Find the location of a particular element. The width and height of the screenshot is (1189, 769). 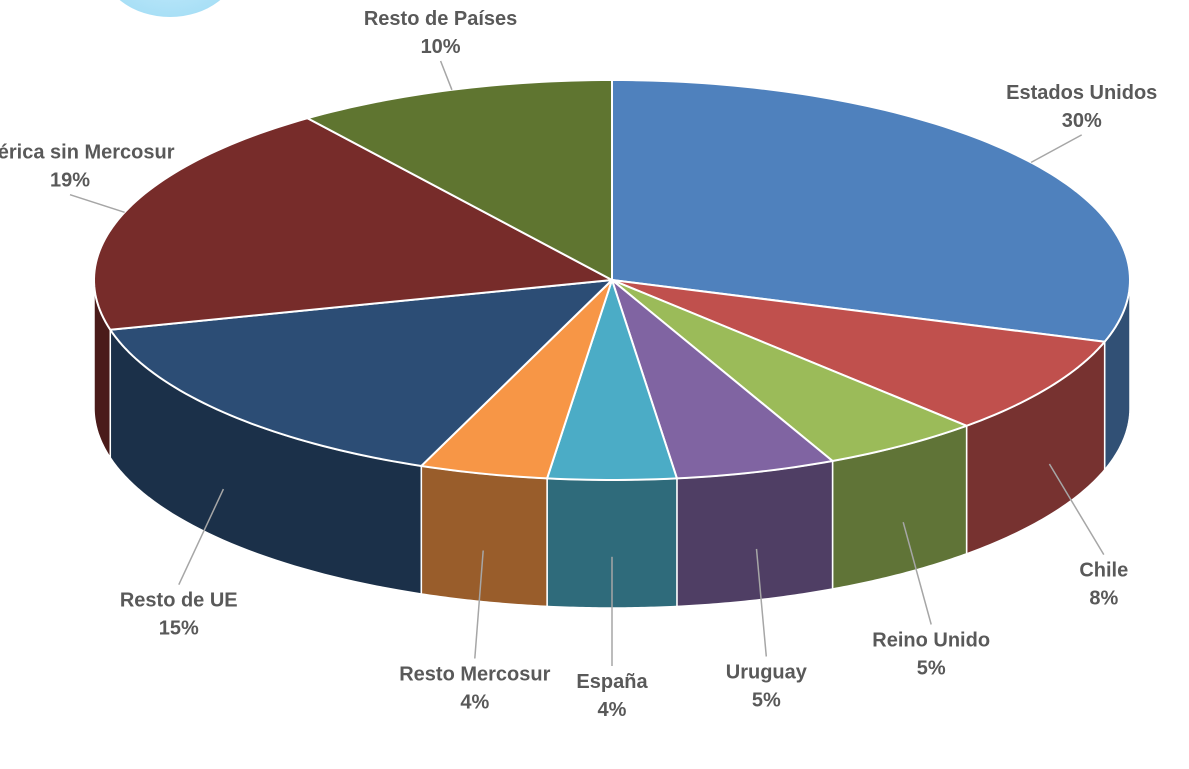

decorative-circle is located at coordinates (170, 8).